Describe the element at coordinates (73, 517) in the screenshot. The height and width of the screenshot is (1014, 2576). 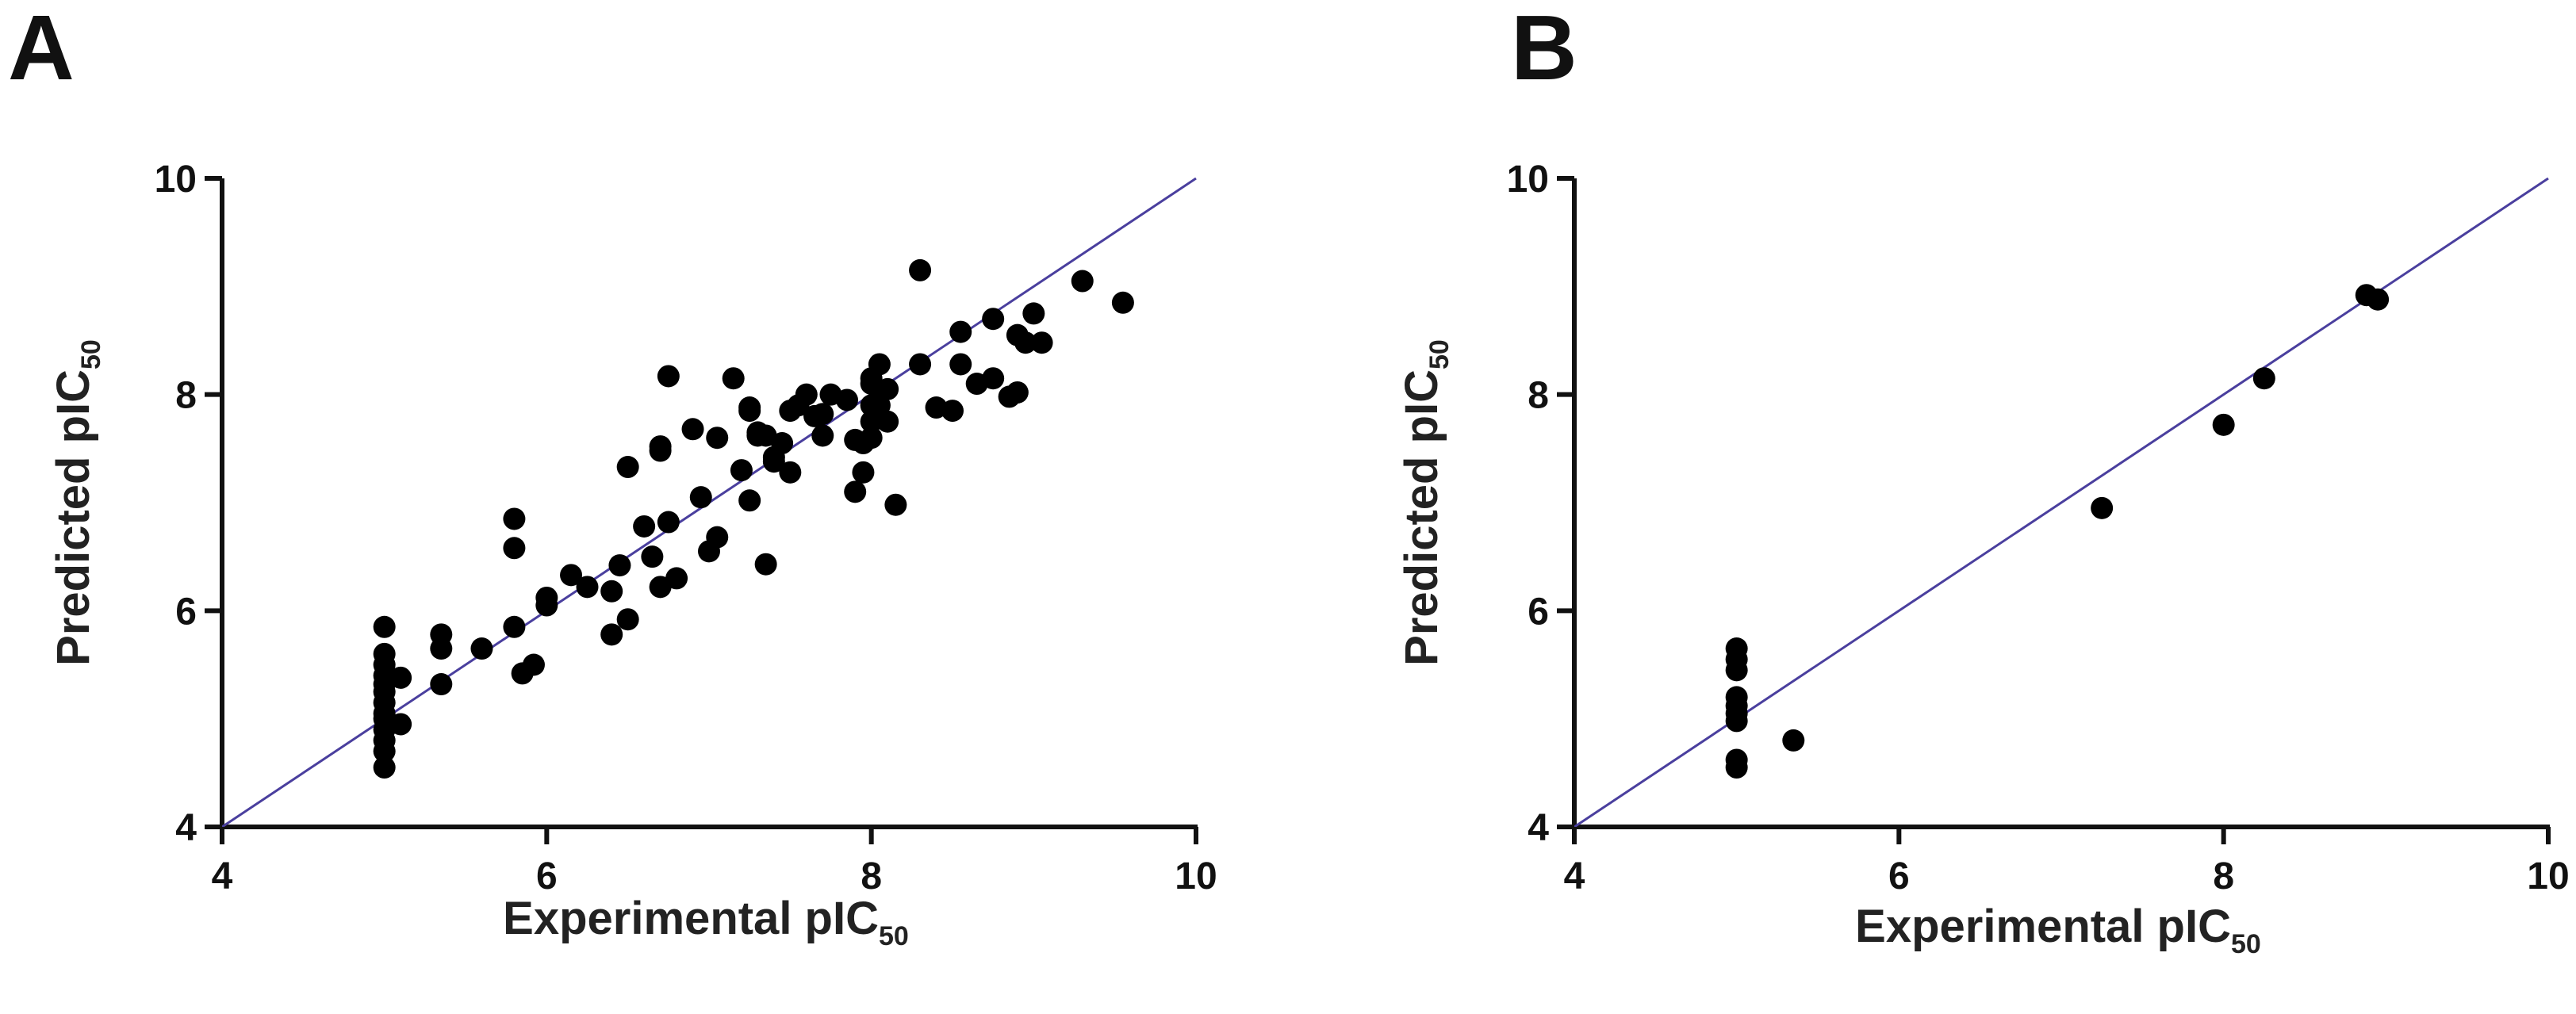
I see `panel-a-y-title-text: Predicted pIC` at that location.